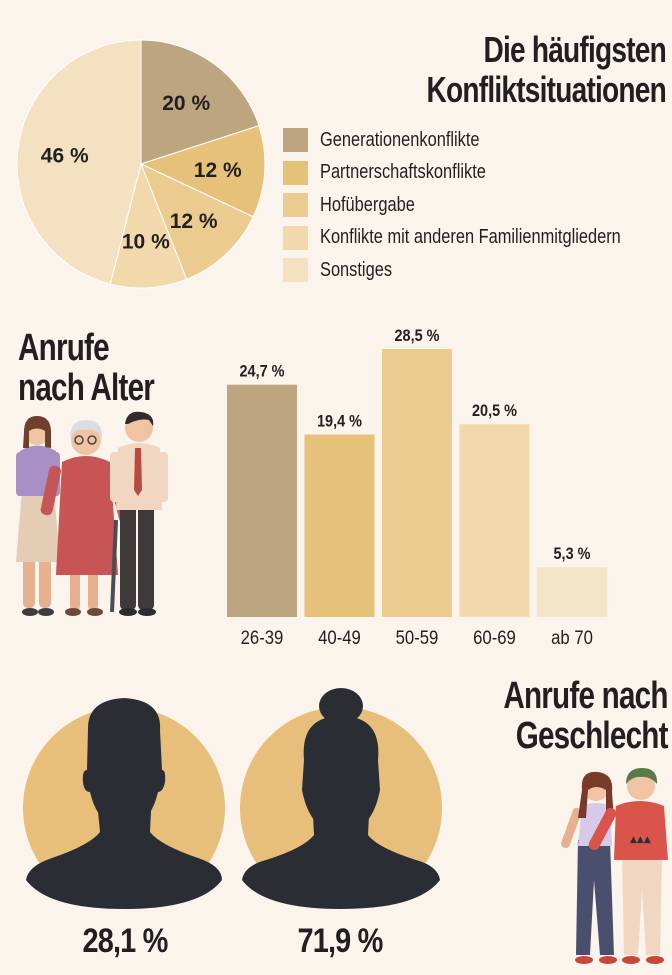  Describe the element at coordinates (586, 696) in the screenshot. I see `gender-title-line-1: Anrufe nach` at that location.